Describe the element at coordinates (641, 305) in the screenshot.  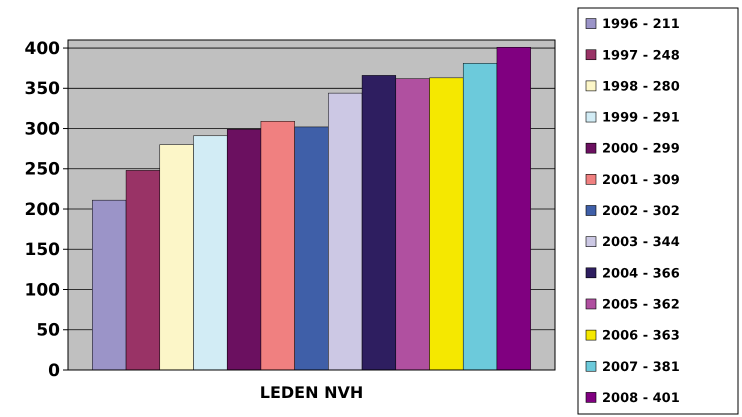
I see `legend-label: 2005 - 362` at that location.